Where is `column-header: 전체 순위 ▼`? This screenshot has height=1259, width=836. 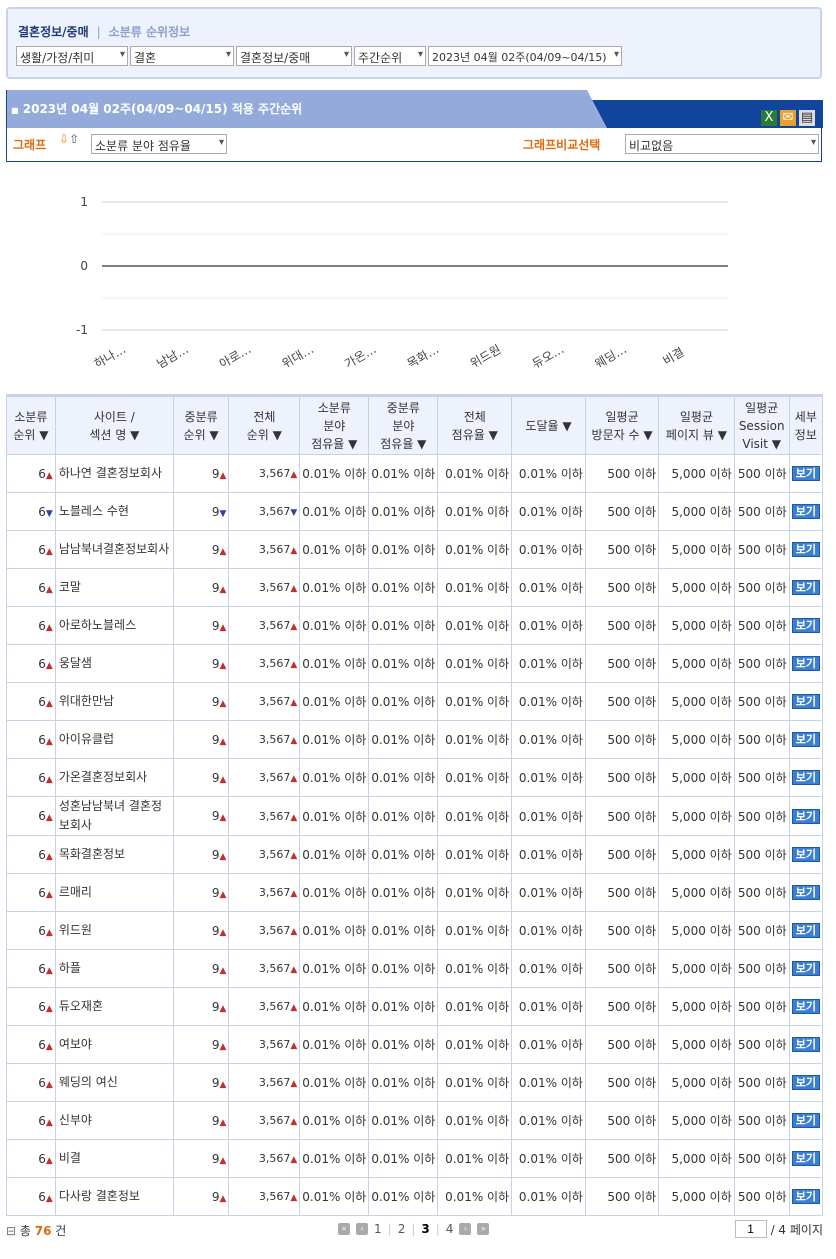
column-header: 전체 순위 ▼ is located at coordinates (264, 424).